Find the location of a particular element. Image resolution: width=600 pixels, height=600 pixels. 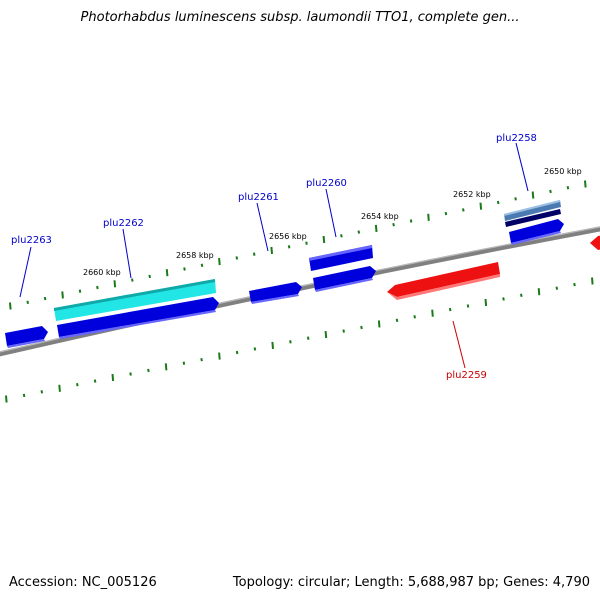

gene-label-plu2260: plu2260 is located at coordinates (326, 183).